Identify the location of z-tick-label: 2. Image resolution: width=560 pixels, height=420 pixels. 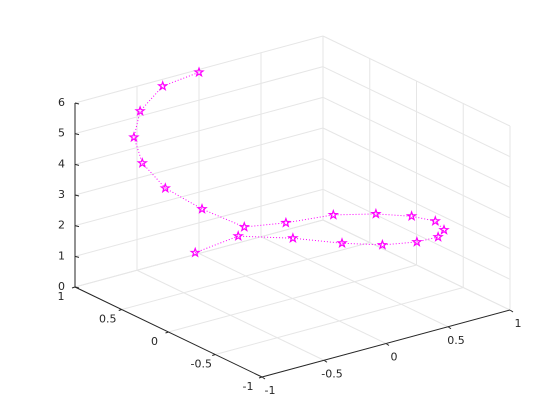
(61, 225).